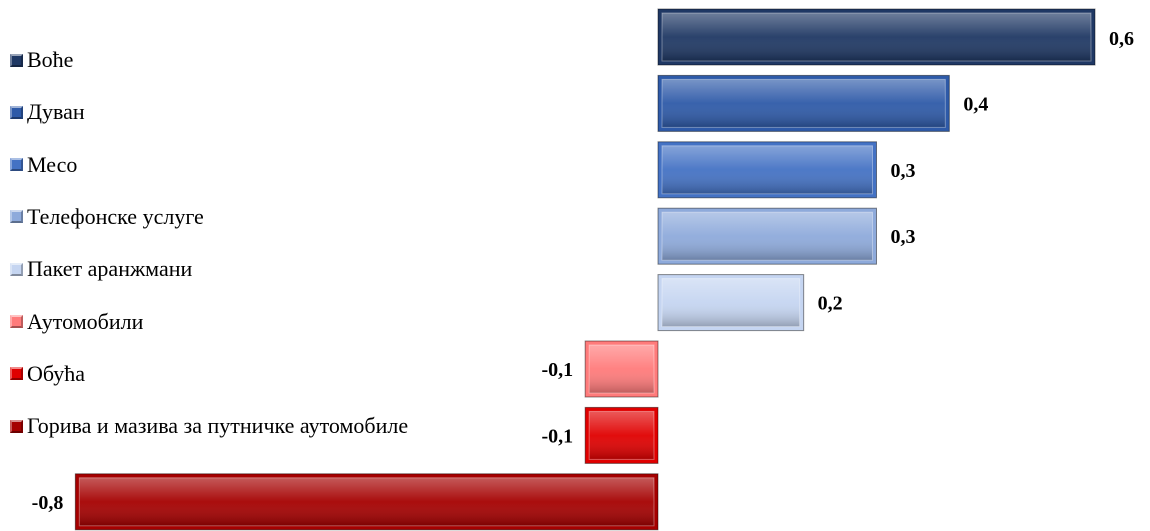 This screenshot has width=1150, height=531. I want to click on legend-item-1: Воће, so click(41, 60).